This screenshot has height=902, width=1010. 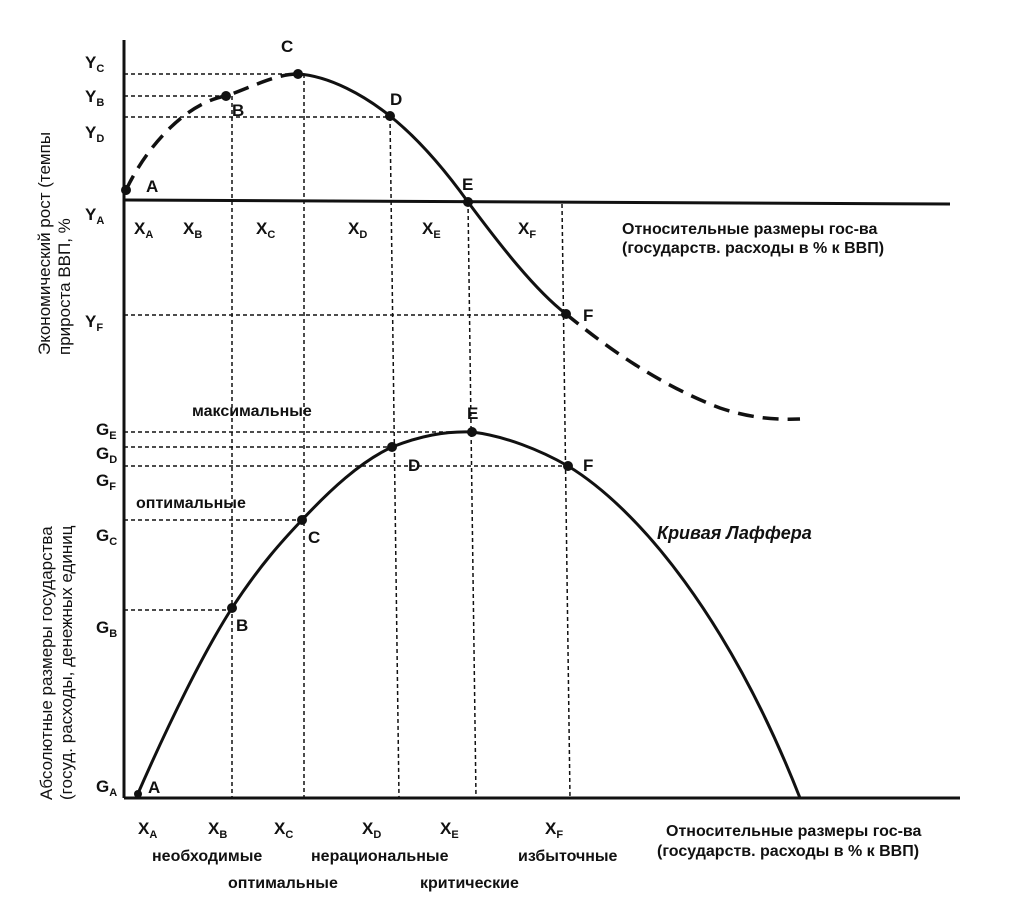 I want to click on top-point-label-c: C, so click(x=287, y=46).